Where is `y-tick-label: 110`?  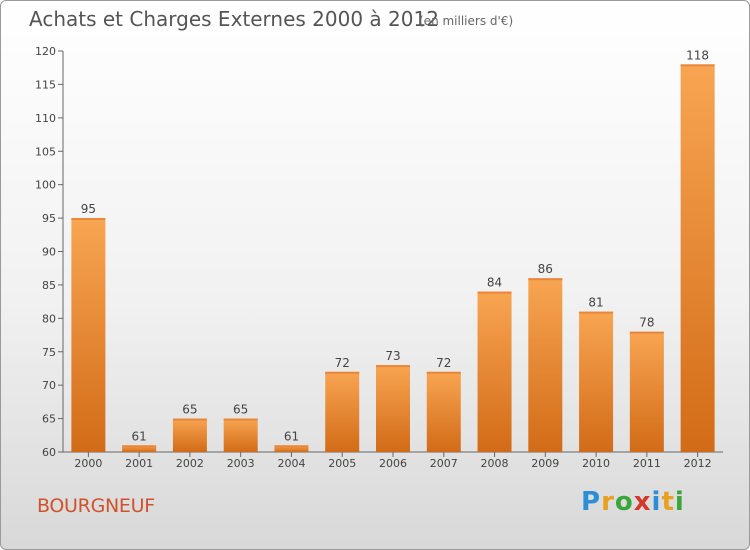
y-tick-label: 110 is located at coordinates (45, 118).